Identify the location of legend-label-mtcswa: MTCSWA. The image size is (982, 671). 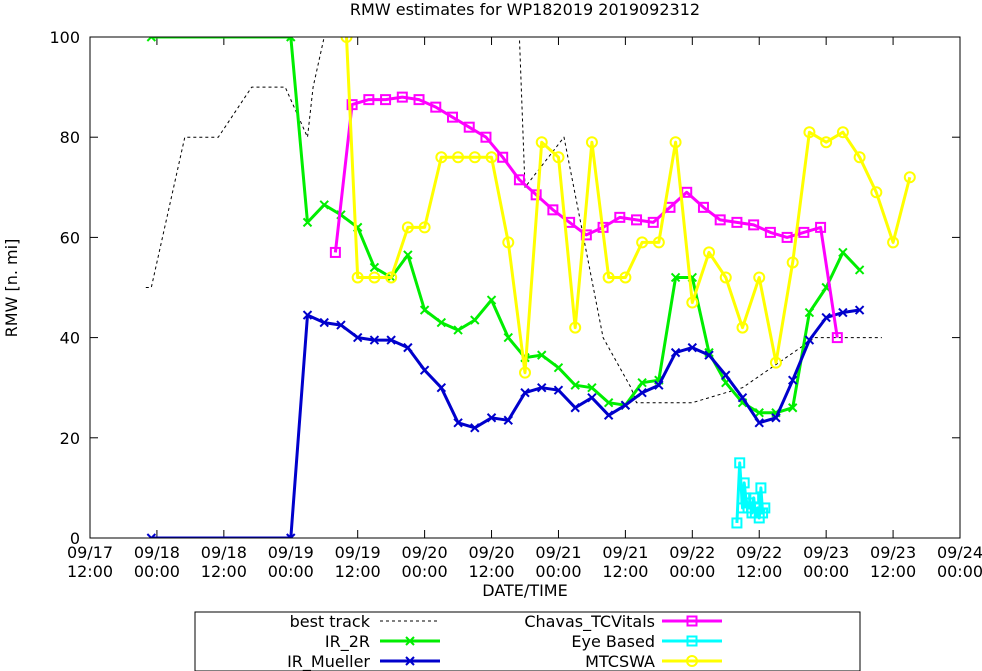
(620, 661).